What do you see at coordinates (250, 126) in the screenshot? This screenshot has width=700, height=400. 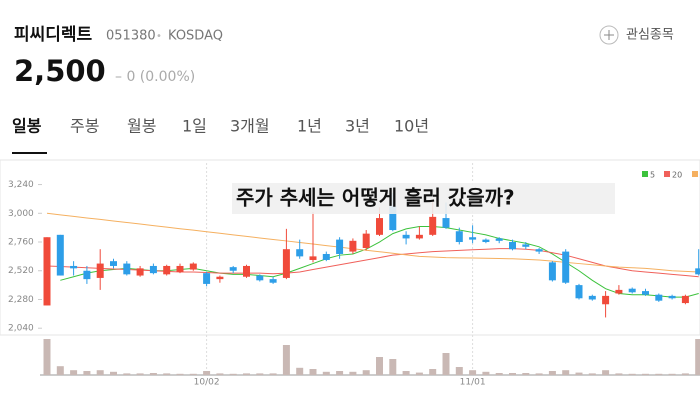 I see `tab: 3개월` at bounding box center [250, 126].